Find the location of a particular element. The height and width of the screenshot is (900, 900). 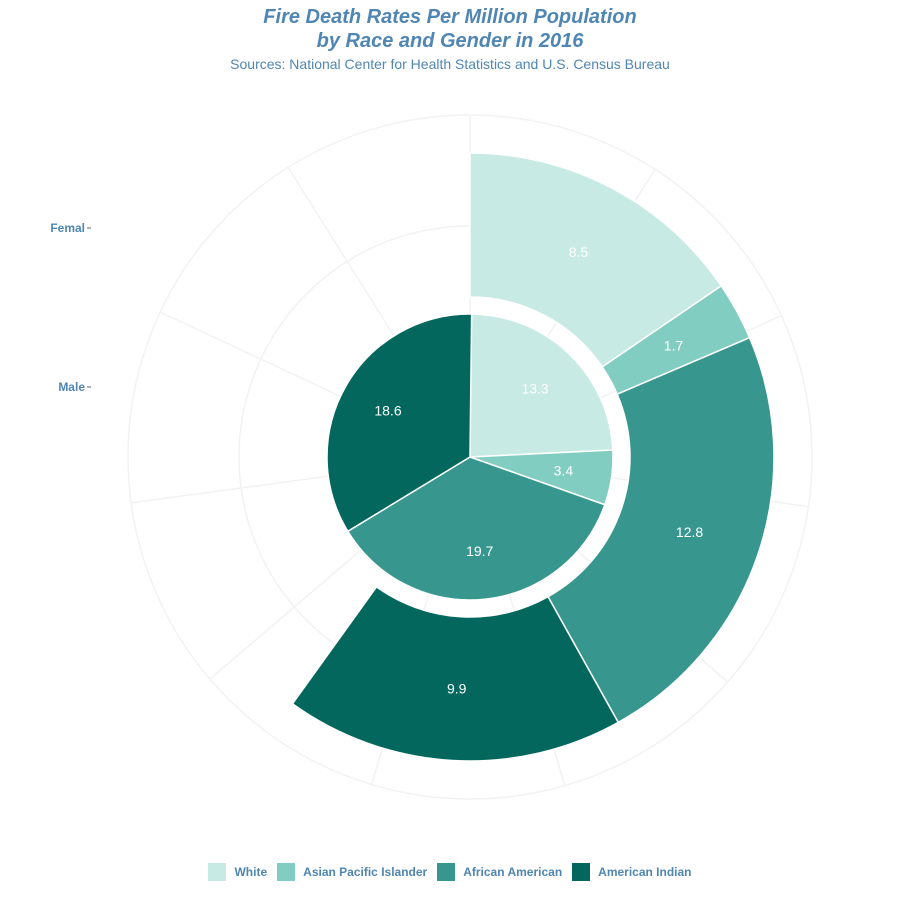

legend-swatch-african-american is located at coordinates (446, 872).